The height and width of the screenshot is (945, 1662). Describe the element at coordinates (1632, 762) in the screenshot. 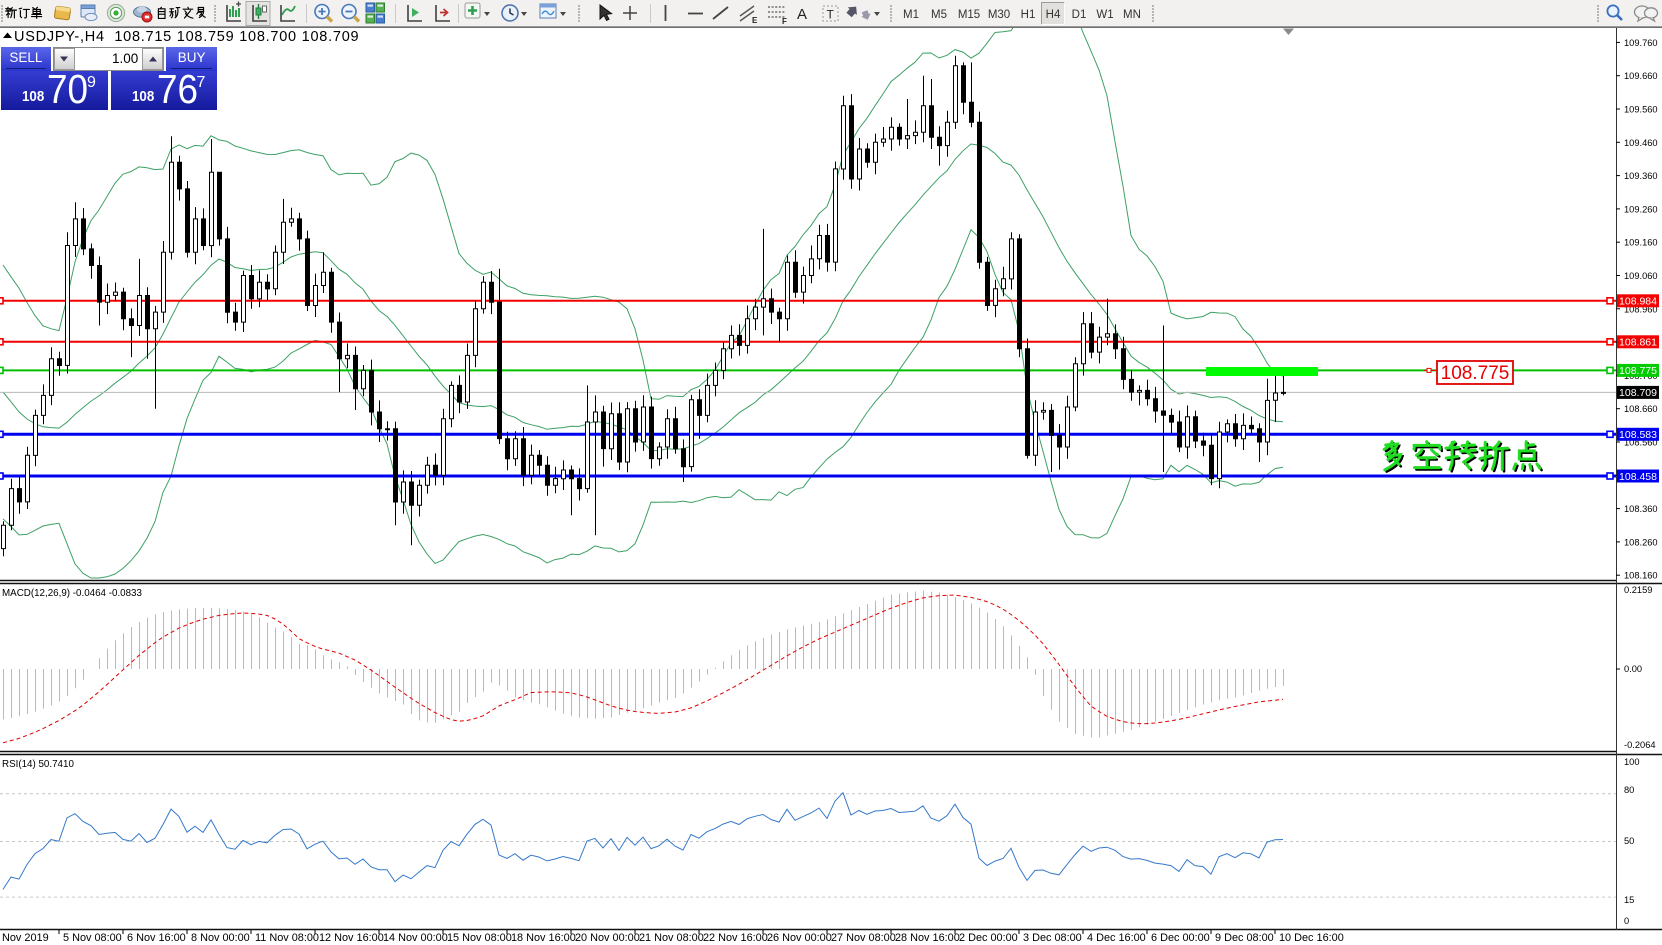

I see `svg-text: 100` at that location.